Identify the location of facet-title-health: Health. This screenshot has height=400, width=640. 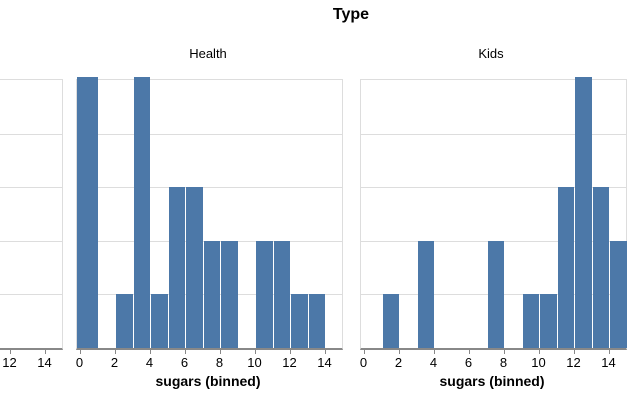
(208, 53).